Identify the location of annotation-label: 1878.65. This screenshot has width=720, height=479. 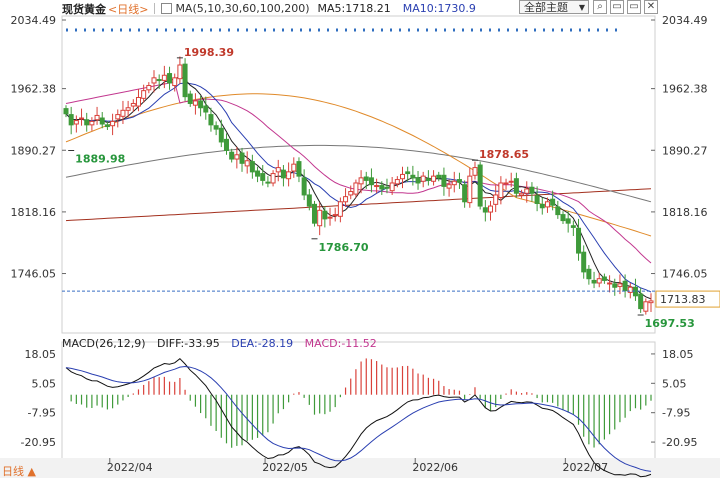
(504, 154).